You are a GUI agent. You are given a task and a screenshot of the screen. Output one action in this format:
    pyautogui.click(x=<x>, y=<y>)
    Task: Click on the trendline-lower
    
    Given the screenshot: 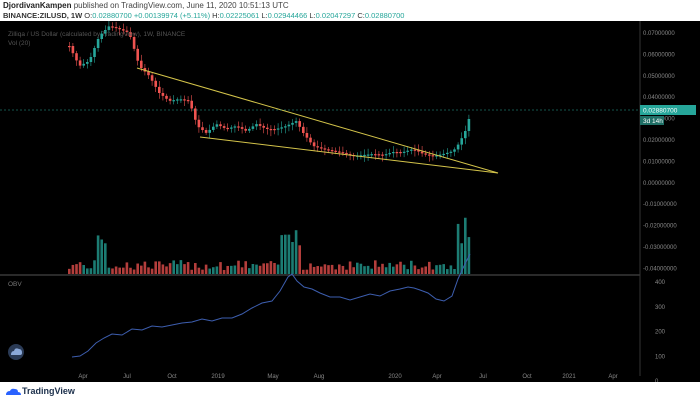 What is the action you would take?
    pyautogui.click(x=349, y=155)
    